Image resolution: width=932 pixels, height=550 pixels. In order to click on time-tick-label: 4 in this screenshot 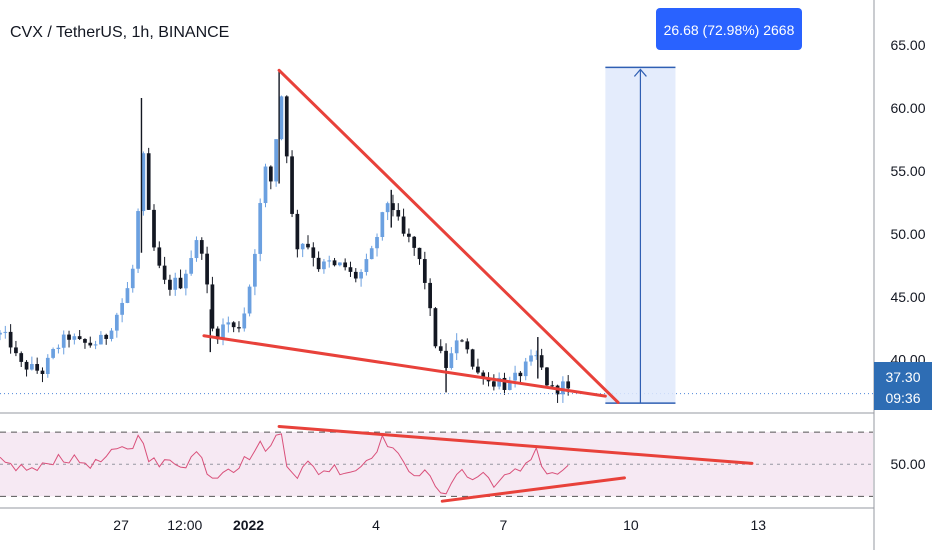, I will do `click(376, 525)`.